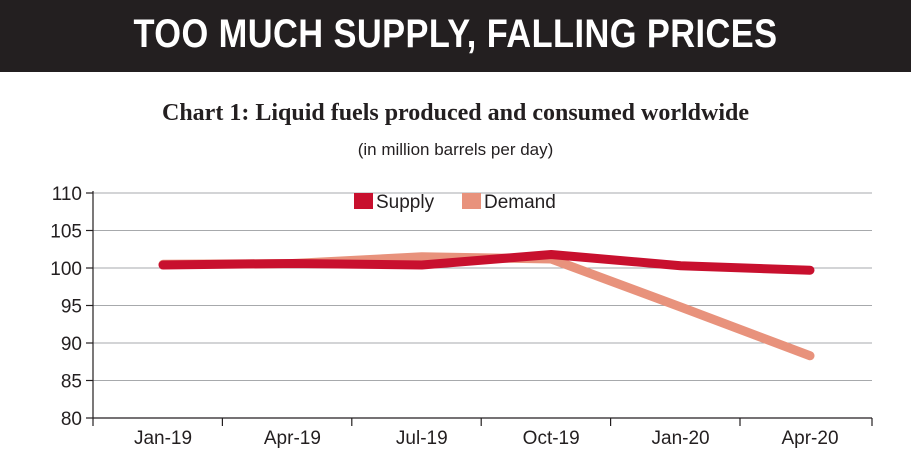 The image size is (911, 457). What do you see at coordinates (292, 438) in the screenshot?
I see `x-tick-label: Apr-19` at bounding box center [292, 438].